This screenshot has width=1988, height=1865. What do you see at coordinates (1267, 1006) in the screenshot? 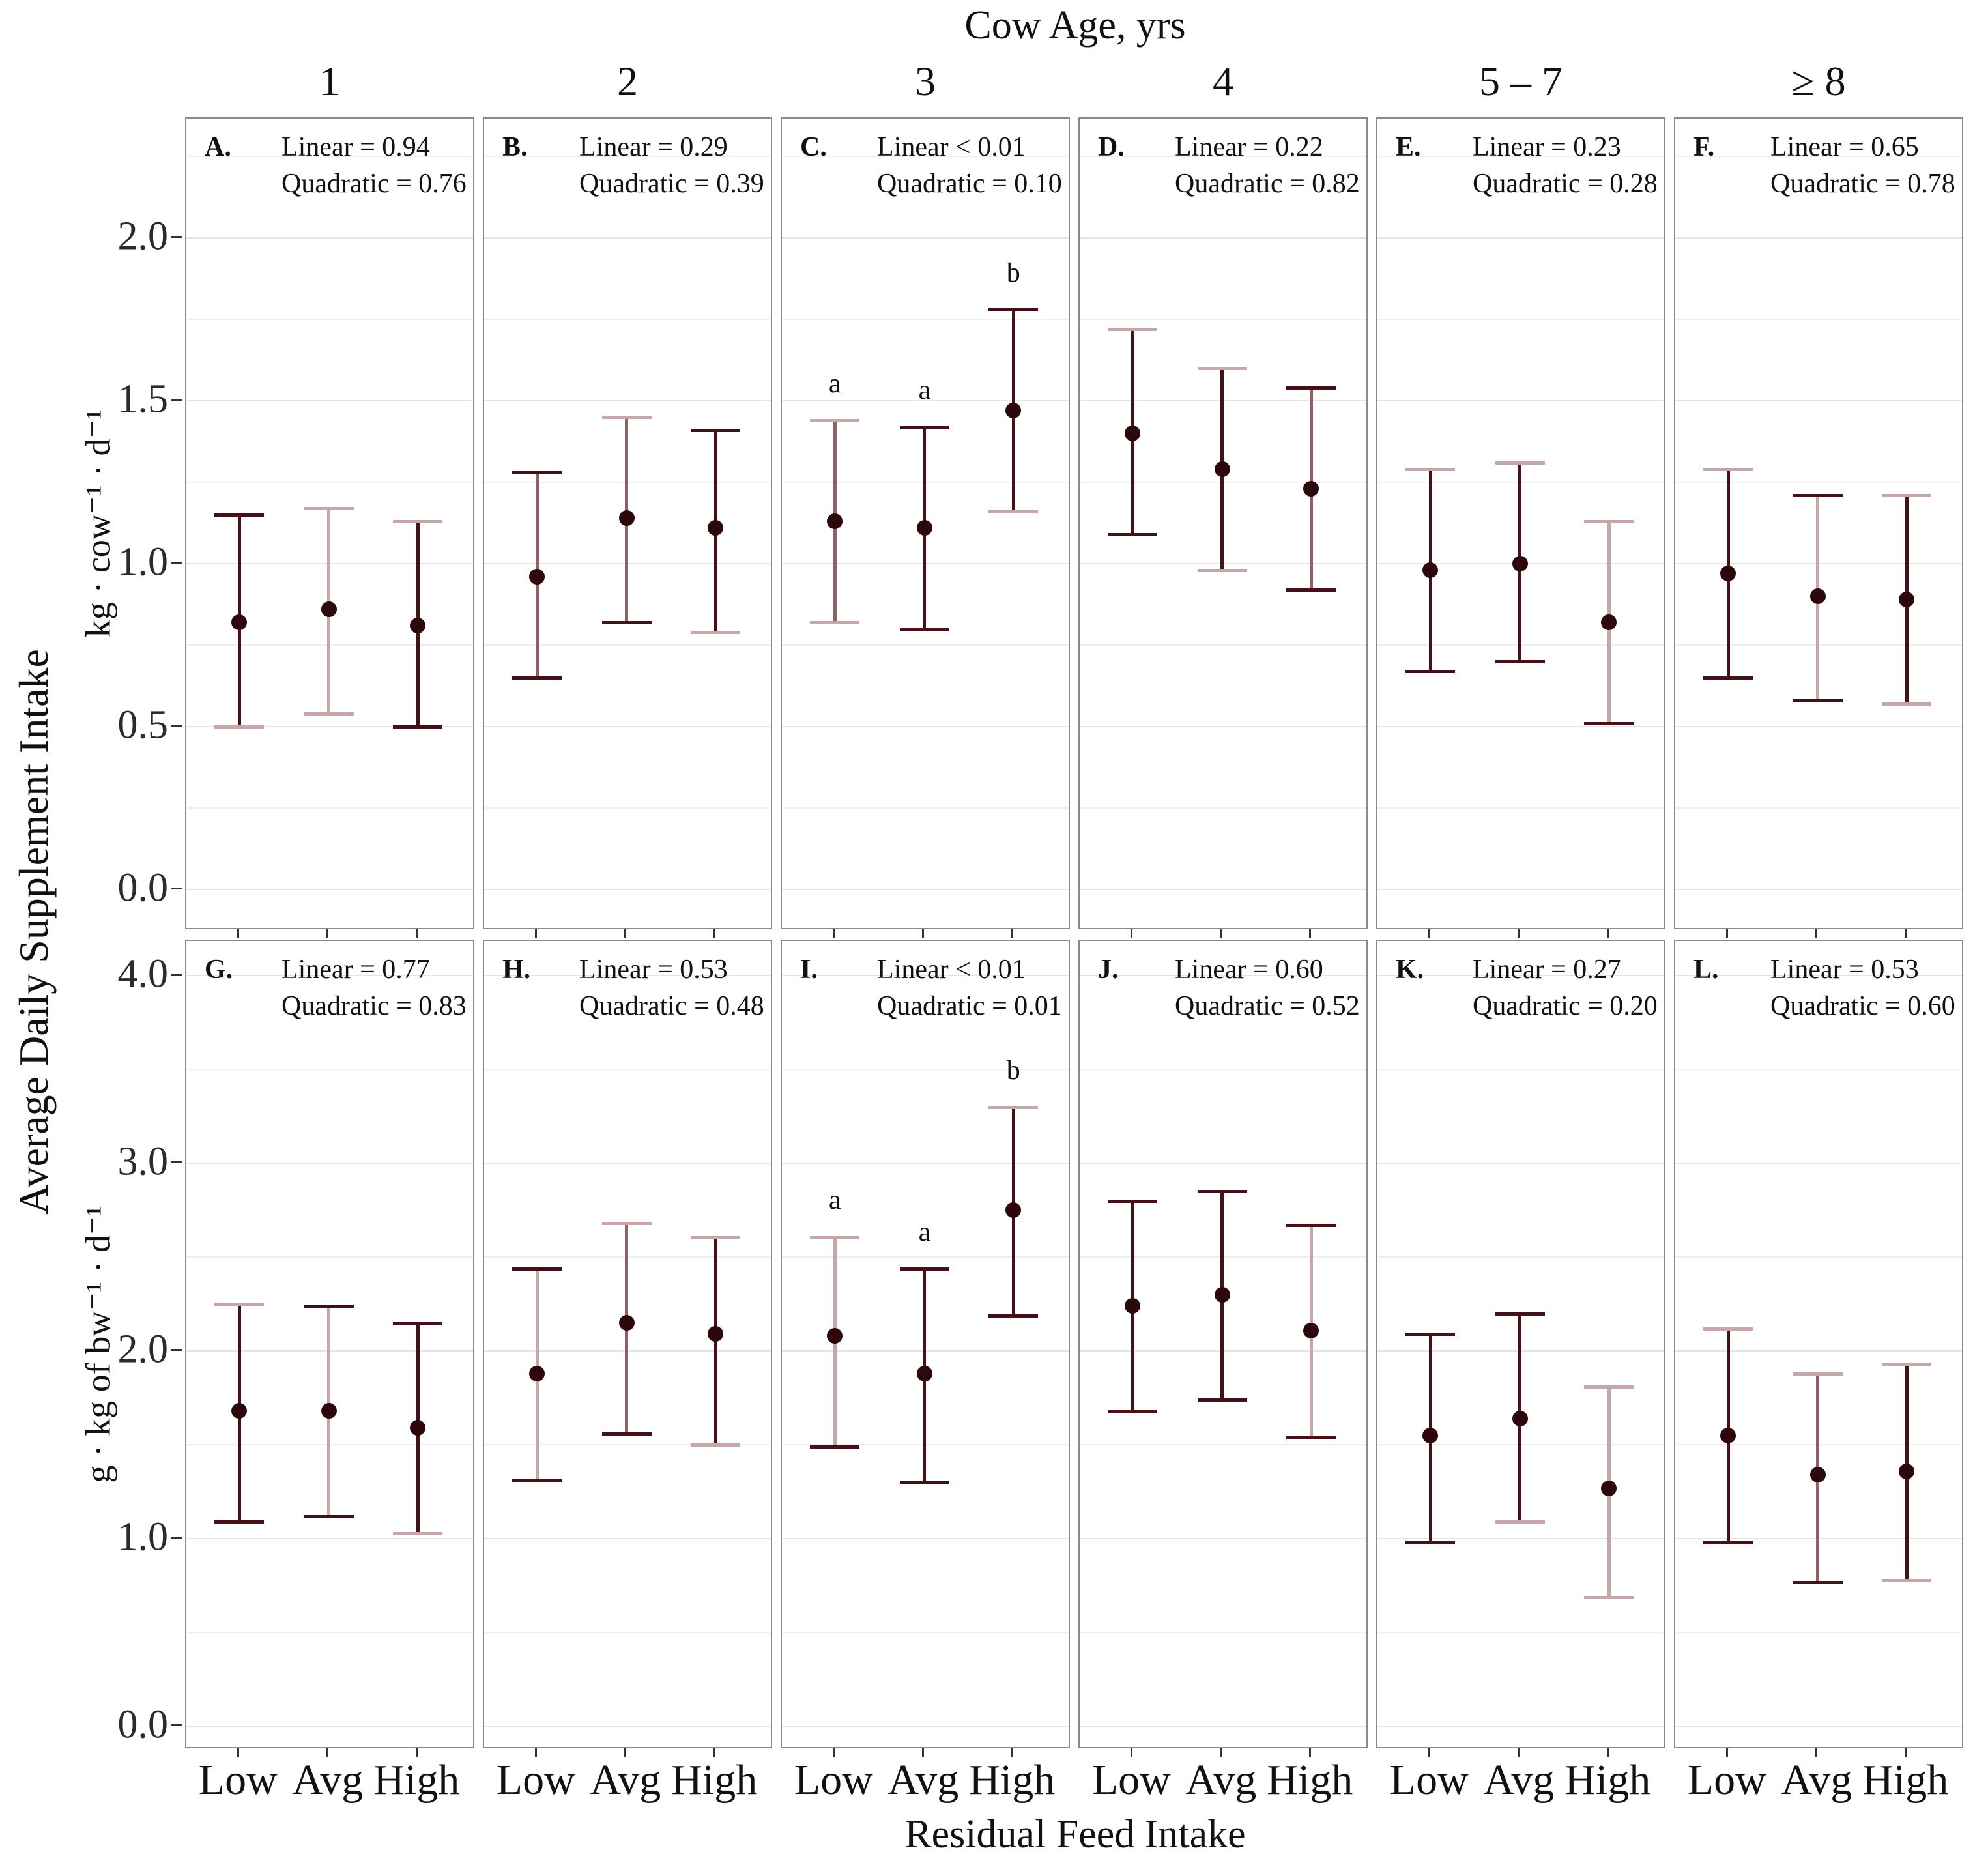
I see `stat-line: Quadratic = 0.52` at bounding box center [1267, 1006].